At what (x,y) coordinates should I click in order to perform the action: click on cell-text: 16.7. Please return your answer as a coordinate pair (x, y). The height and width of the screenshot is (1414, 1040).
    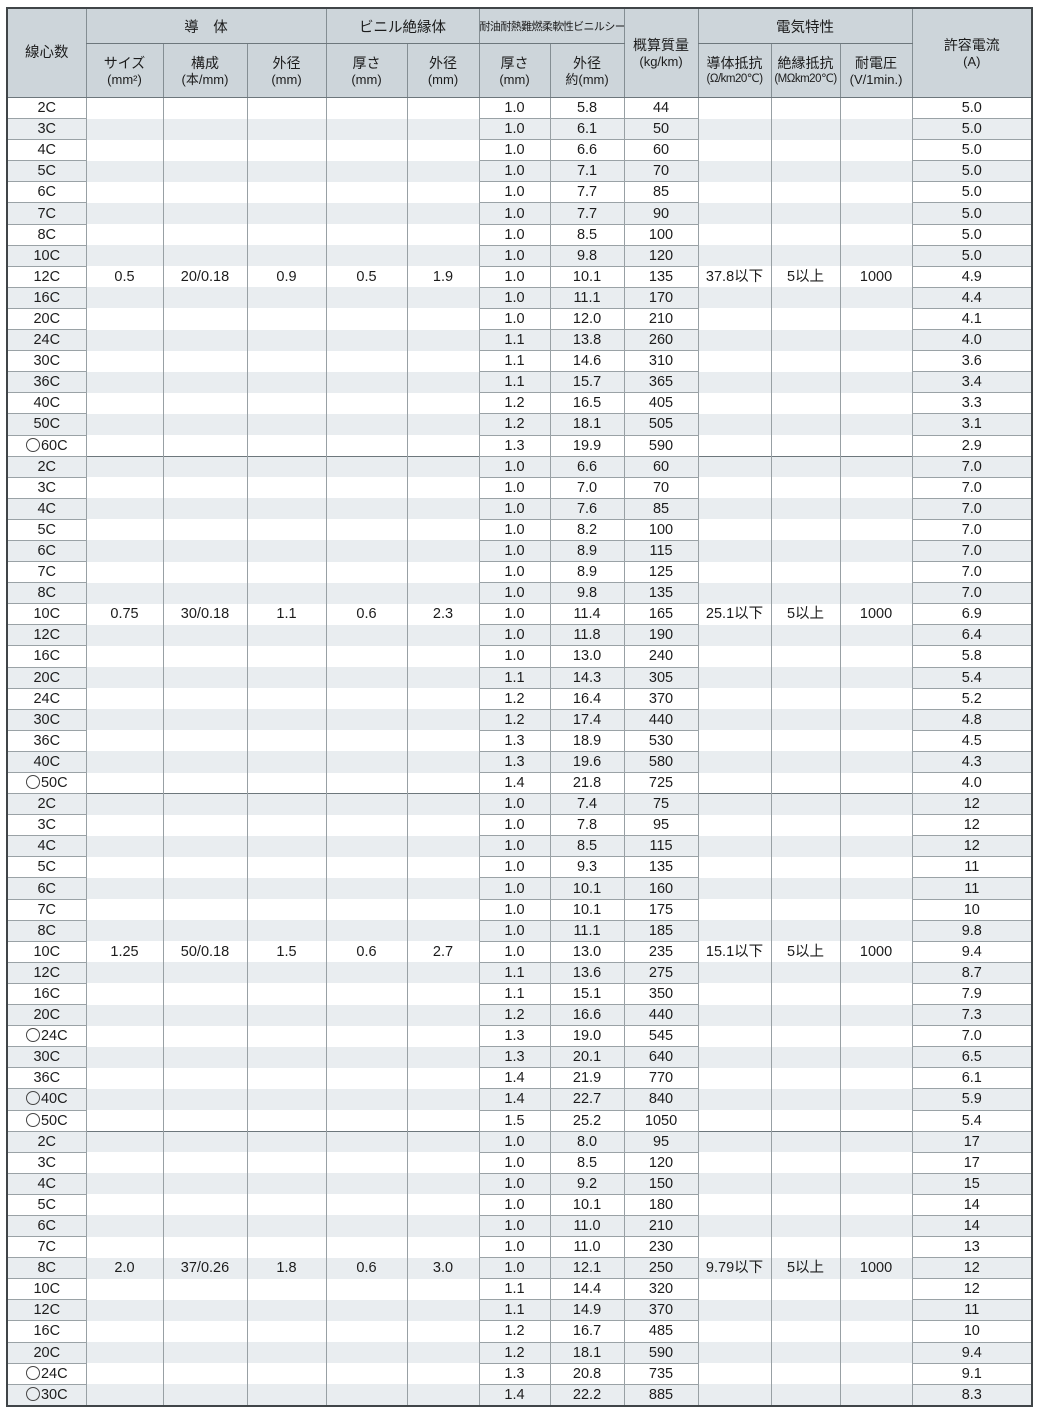
    Looking at the image, I should click on (587, 1331).